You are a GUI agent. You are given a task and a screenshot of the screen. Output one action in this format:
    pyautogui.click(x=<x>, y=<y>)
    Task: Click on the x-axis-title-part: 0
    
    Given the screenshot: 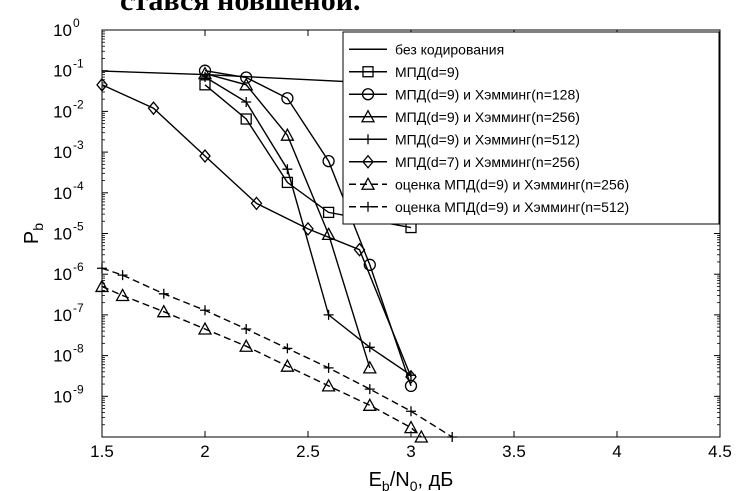 What is the action you would take?
    pyautogui.click(x=414, y=484)
    